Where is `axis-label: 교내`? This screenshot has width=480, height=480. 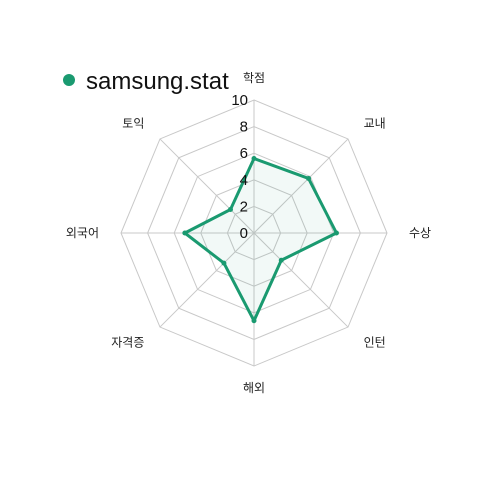 axis-label: 교내 is located at coordinates (375, 123).